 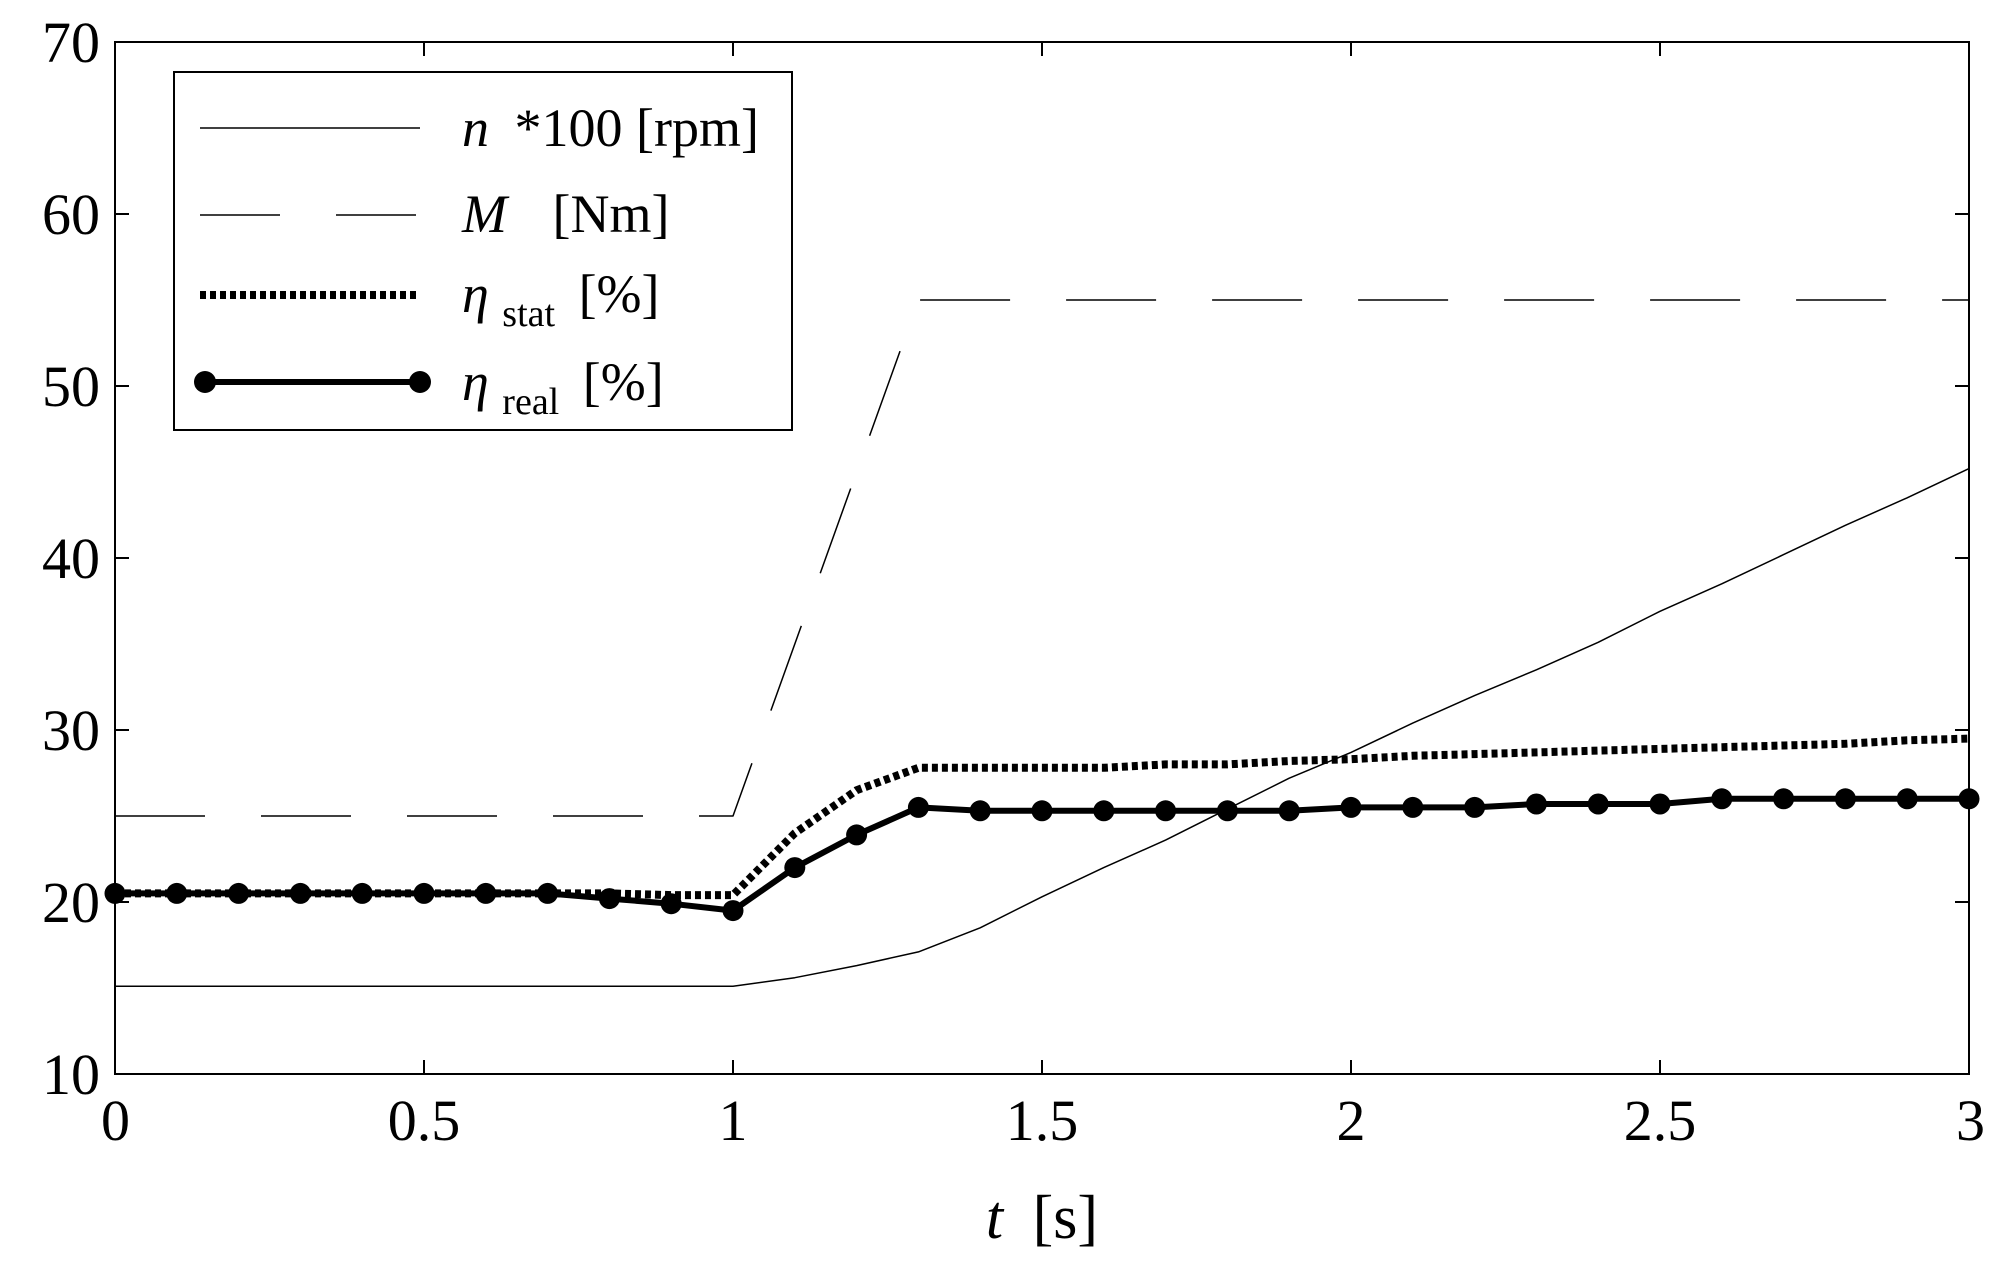 What do you see at coordinates (71, 214) in the screenshot?
I see `y-tick-label: 60` at bounding box center [71, 214].